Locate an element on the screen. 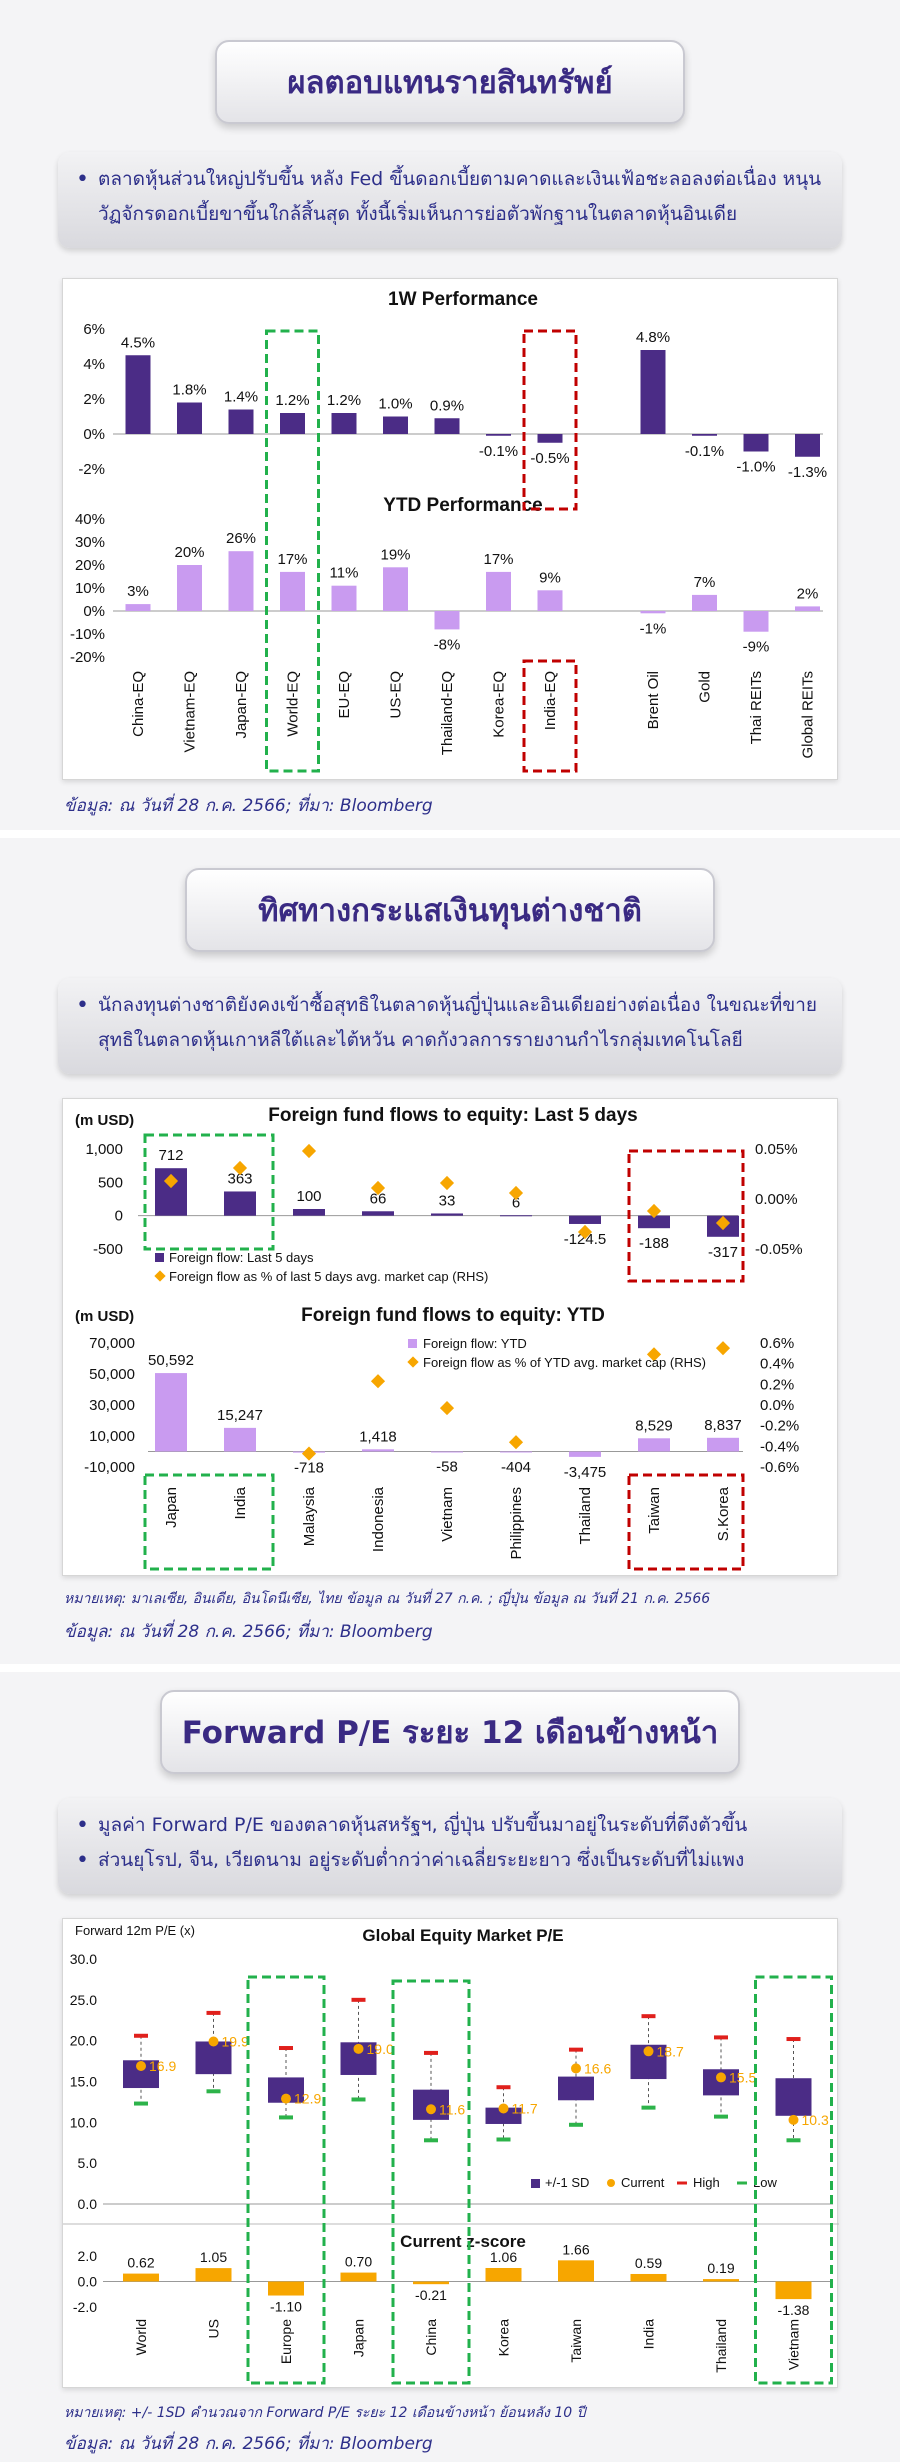 The width and height of the screenshot is (900, 2462). highlight-box-taiwan-korea-ytd is located at coordinates (686, 1522).